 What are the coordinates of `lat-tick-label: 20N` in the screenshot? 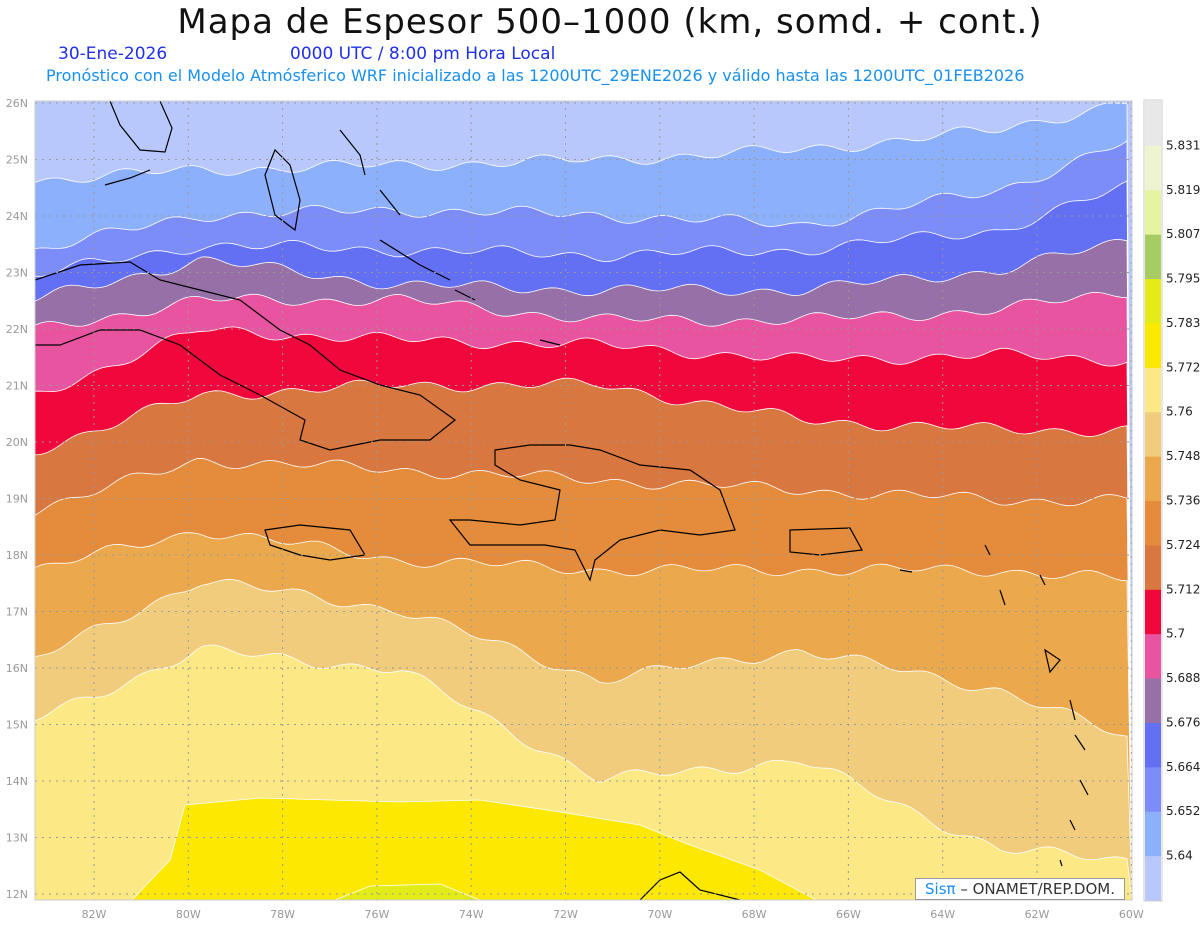 It's located at (17, 442).